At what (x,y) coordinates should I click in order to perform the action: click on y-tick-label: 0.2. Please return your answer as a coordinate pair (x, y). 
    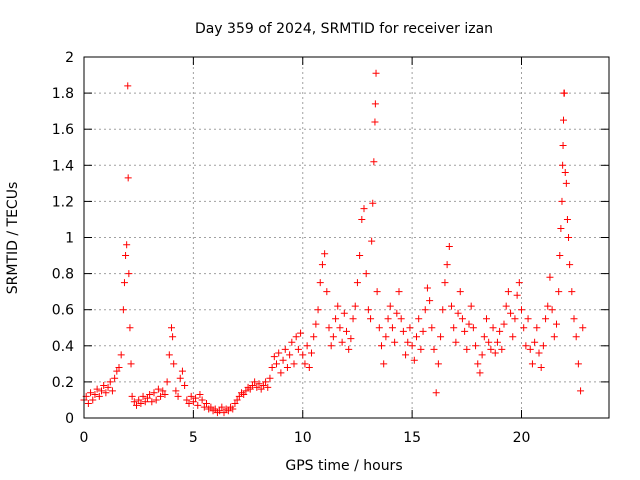
    Looking at the image, I should click on (63, 383).